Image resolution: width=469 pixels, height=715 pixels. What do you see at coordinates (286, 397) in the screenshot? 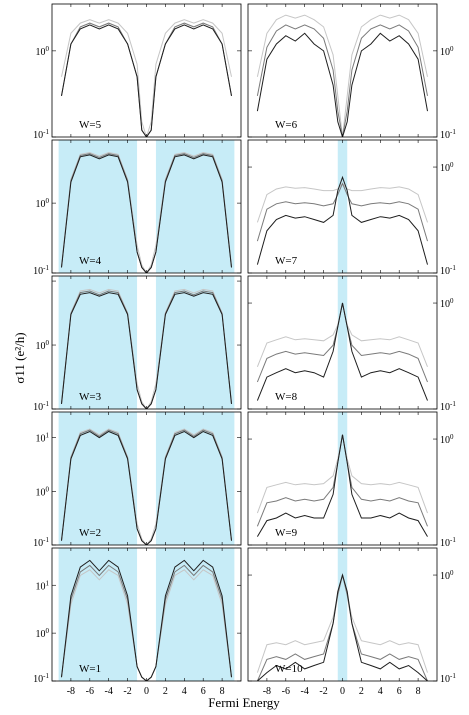
I see `panel-label: W=8` at bounding box center [286, 397].